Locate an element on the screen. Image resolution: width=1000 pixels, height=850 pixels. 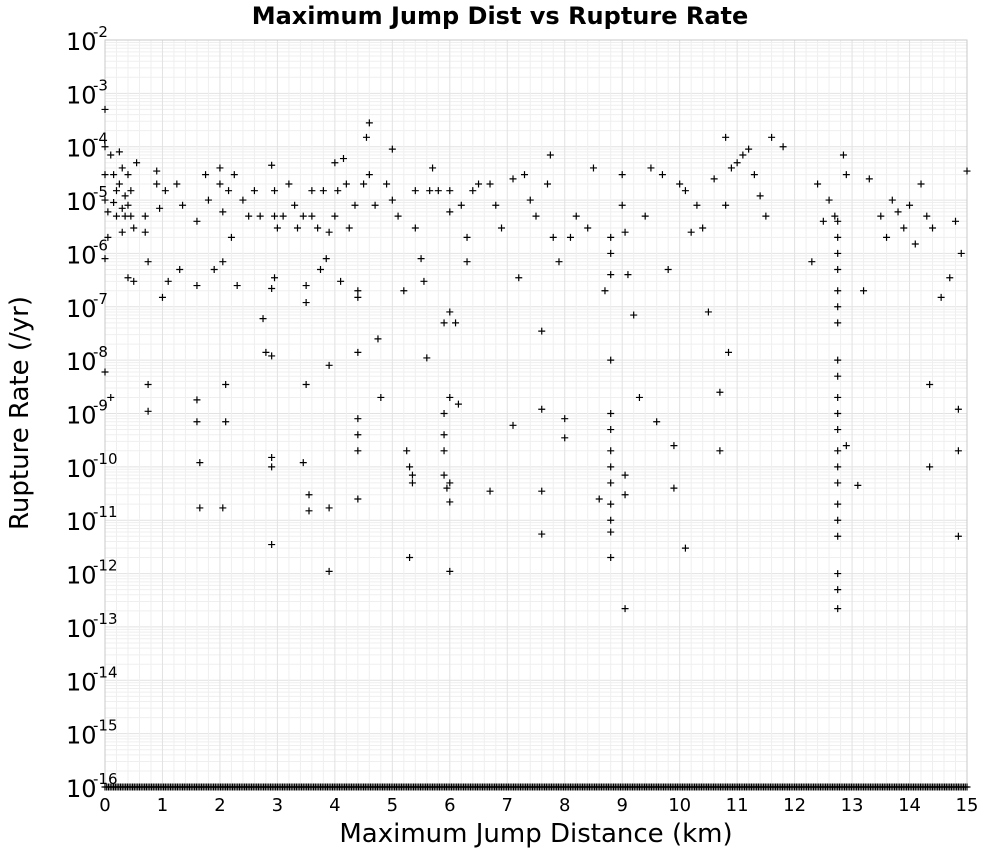
x-tick-label: 11 is located at coordinates (737, 805).